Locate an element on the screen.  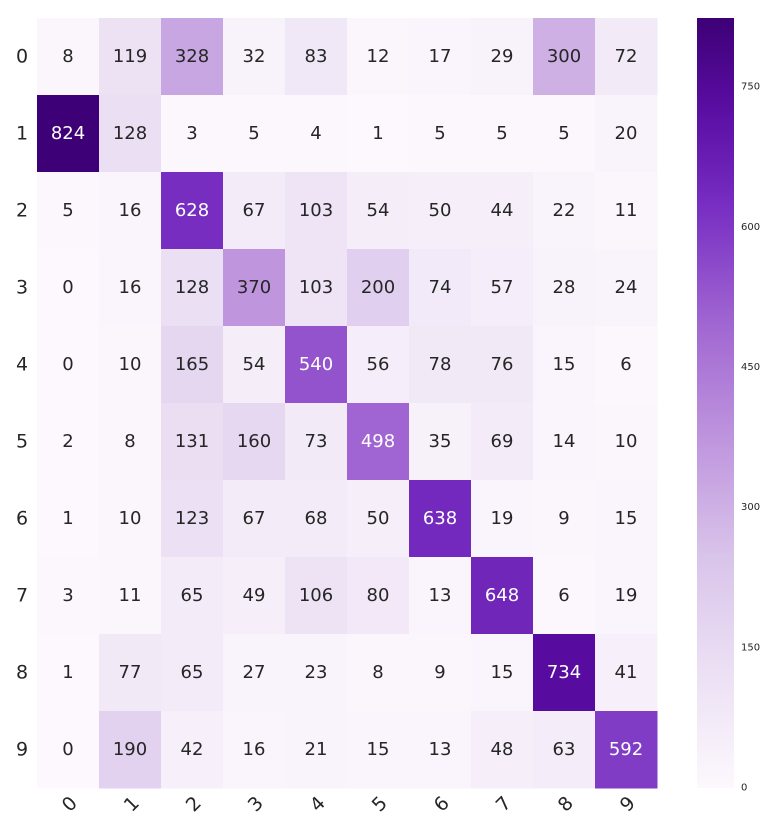
cell-value-label: 734 is located at coordinates (564, 672).